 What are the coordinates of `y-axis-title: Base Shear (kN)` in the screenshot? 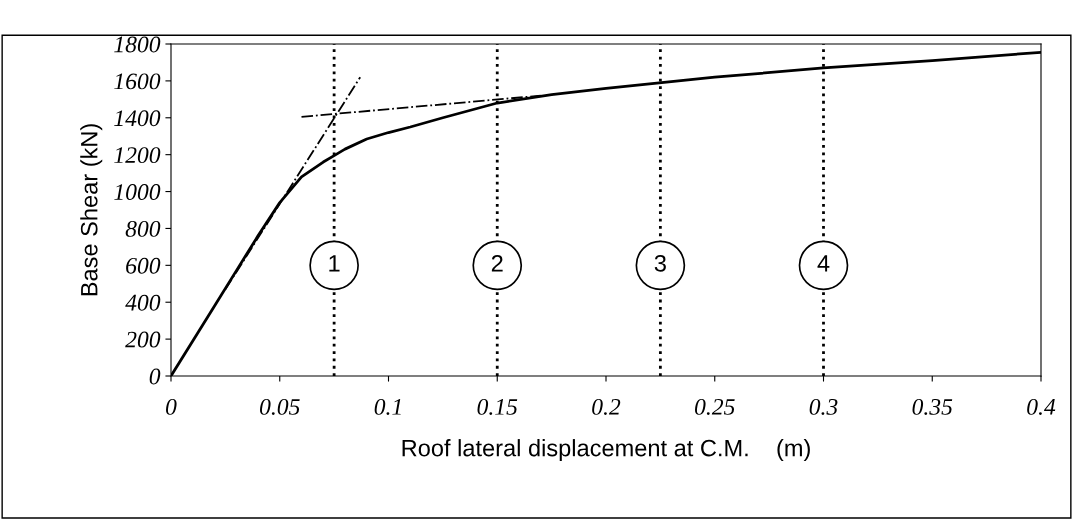 It's located at (91, 210).